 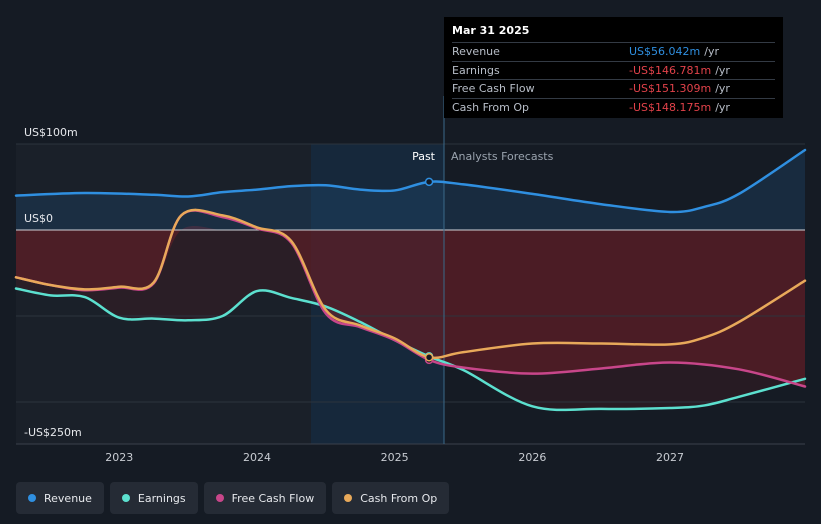 What do you see at coordinates (424, 156) in the screenshot?
I see `past-label: Past` at bounding box center [424, 156].